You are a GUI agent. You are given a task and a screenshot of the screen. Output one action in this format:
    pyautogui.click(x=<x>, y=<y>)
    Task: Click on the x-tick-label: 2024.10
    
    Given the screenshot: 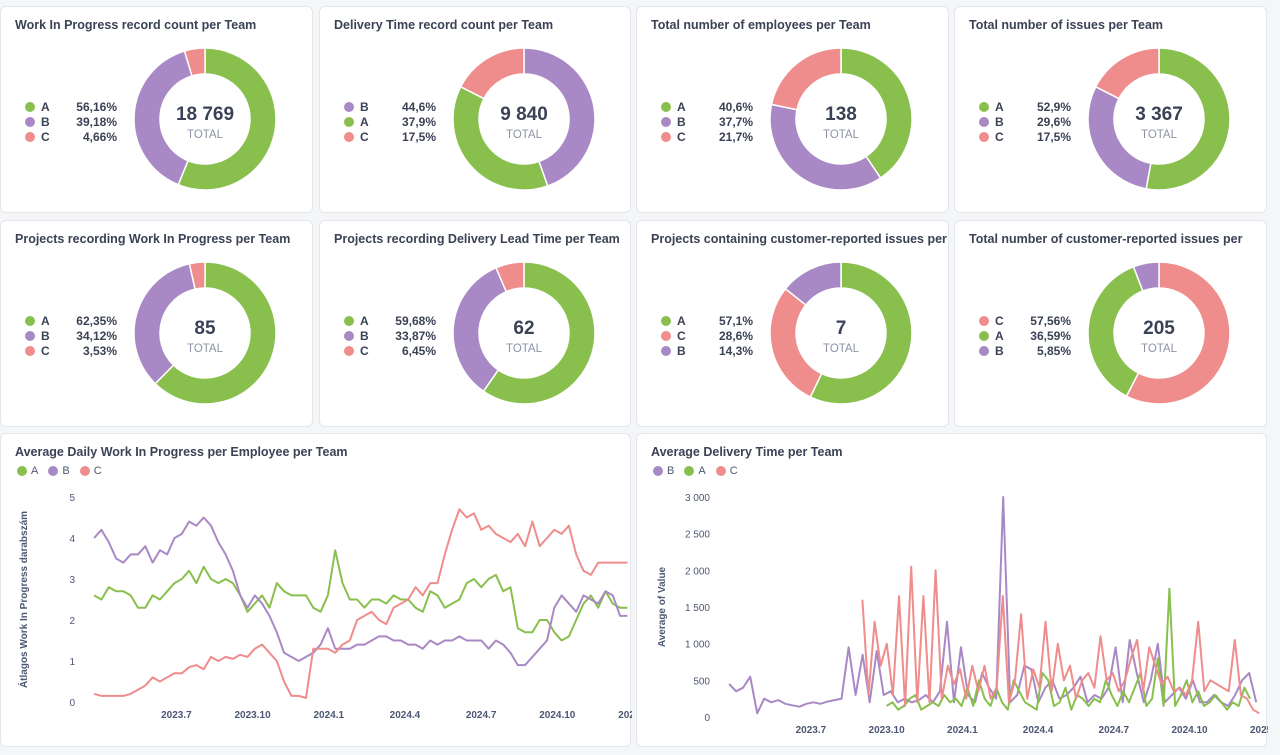 What is the action you would take?
    pyautogui.click(x=1189, y=730)
    